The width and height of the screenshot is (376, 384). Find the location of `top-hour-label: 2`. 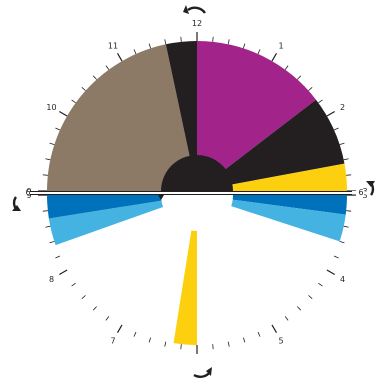

top-hour-label: 2 is located at coordinates (342, 107).